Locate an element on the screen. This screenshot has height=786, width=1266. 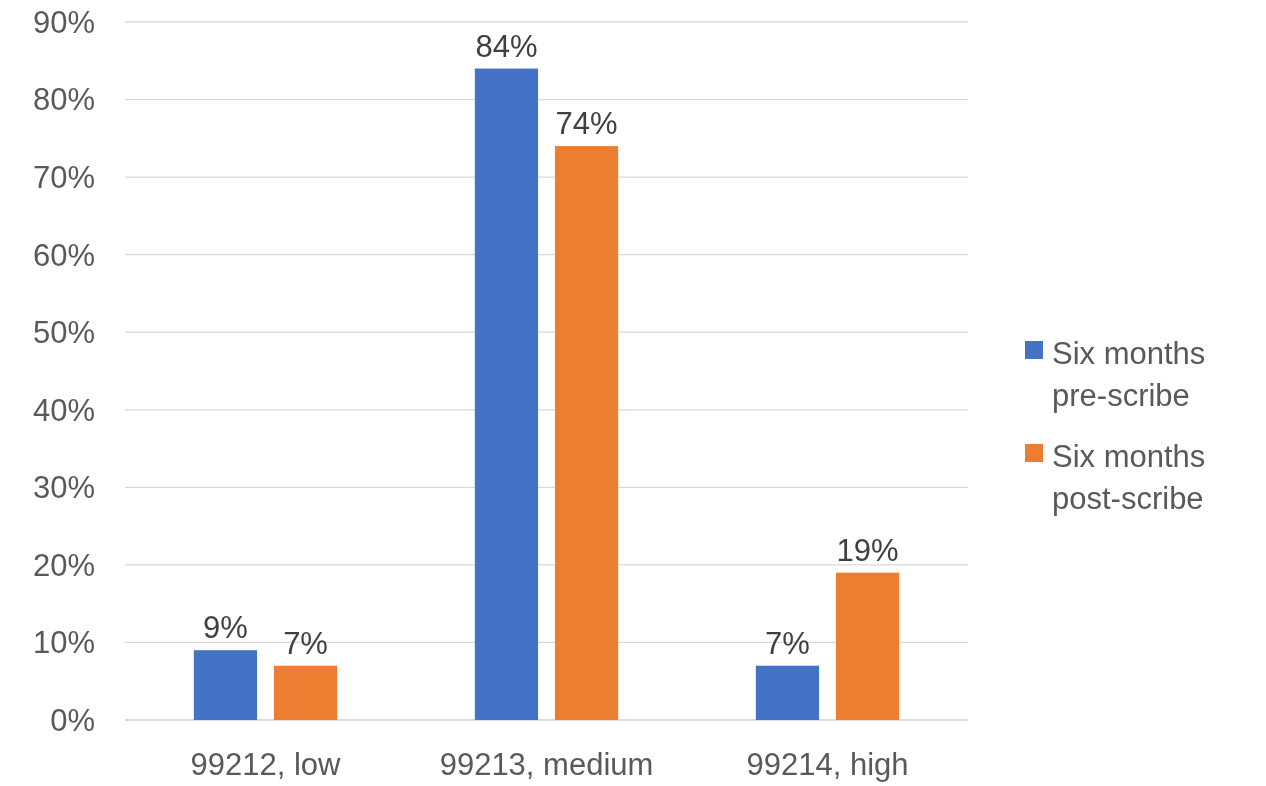
y-tick-label: 40% is located at coordinates (63, 410).